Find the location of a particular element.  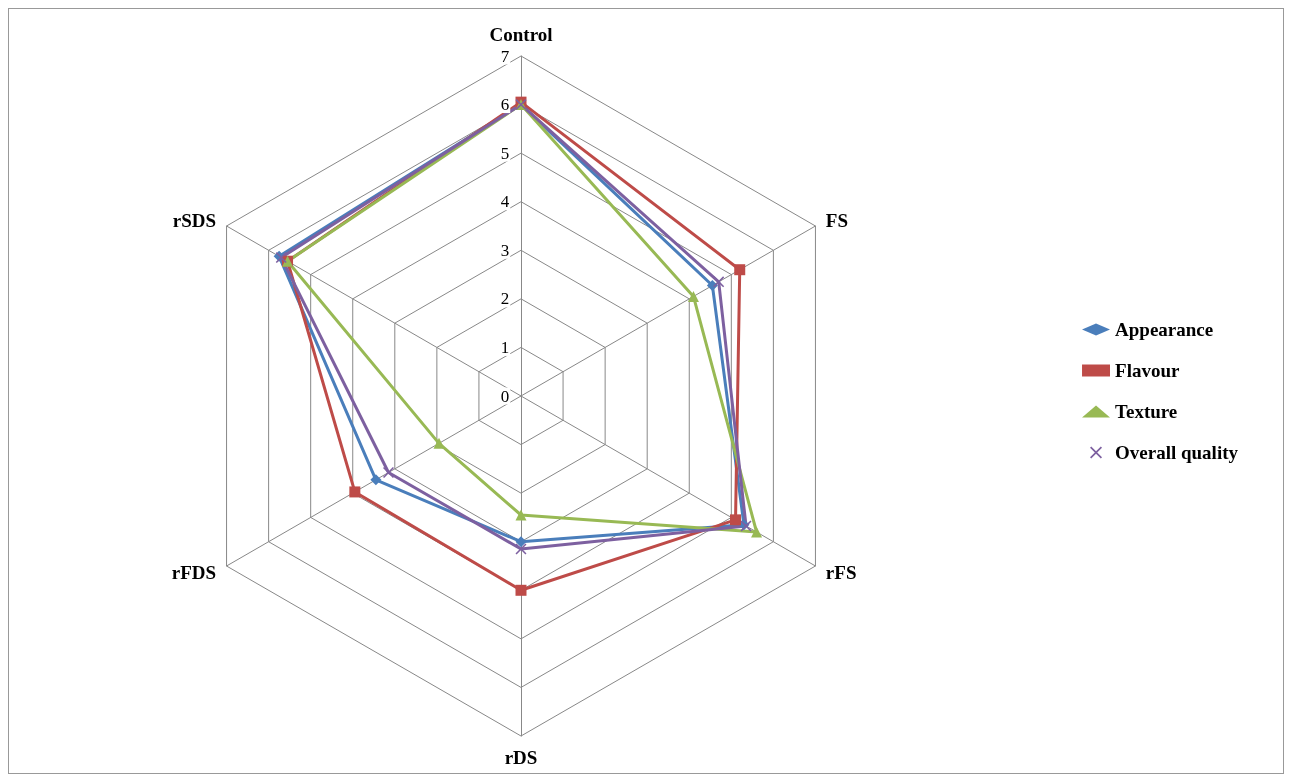

spoke-label: rFDS is located at coordinates (194, 572).